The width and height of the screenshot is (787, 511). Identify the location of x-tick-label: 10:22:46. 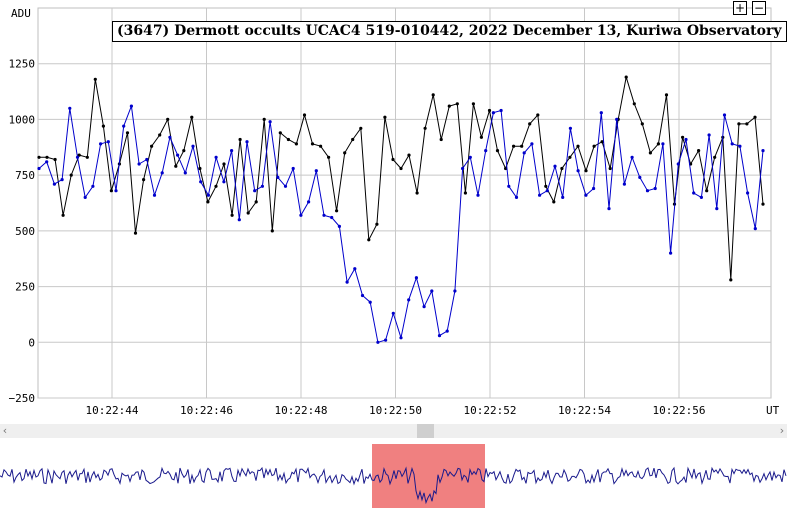
(206, 410).